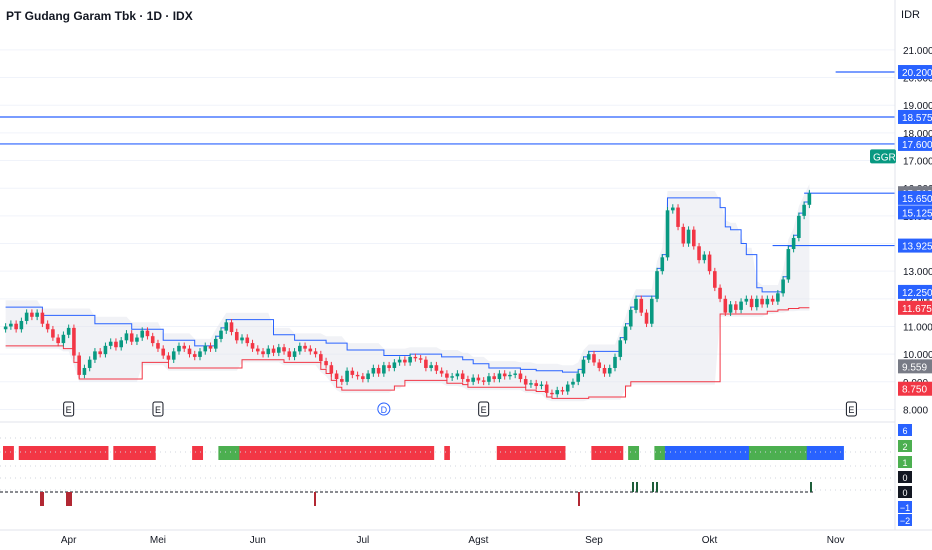 This screenshot has width=932, height=550. I want to click on price-axis-tick: 20.000, so click(917, 79).